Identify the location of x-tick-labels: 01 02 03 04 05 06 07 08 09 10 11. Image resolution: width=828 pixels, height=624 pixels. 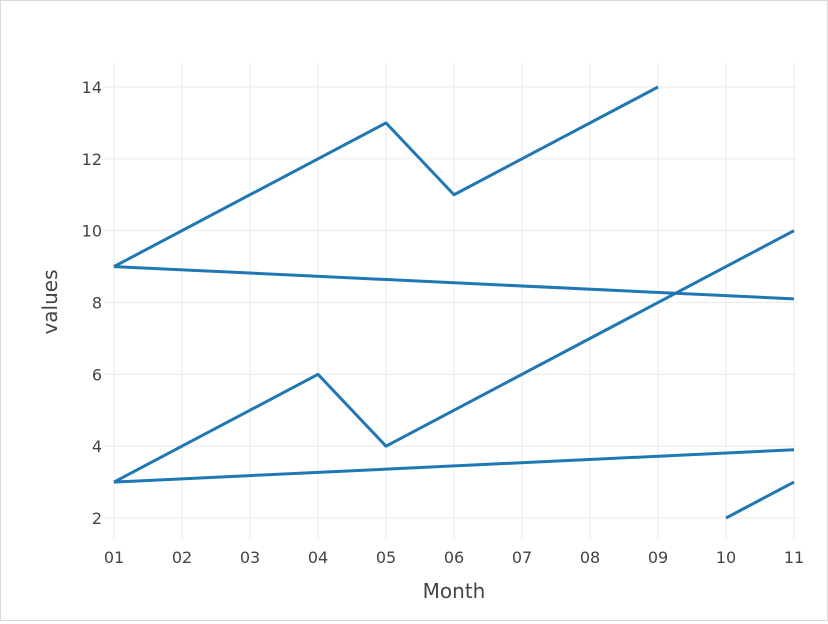
(454, 557).